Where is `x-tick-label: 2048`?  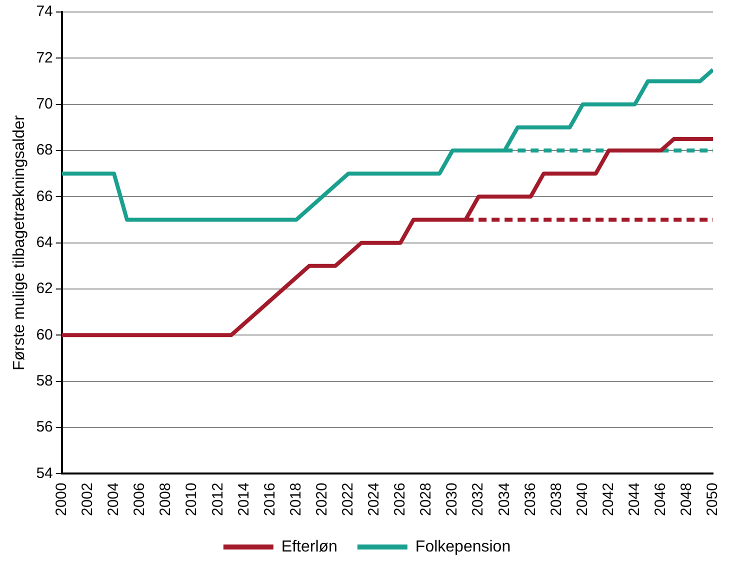
x-tick-label: 2048 is located at coordinates (687, 499).